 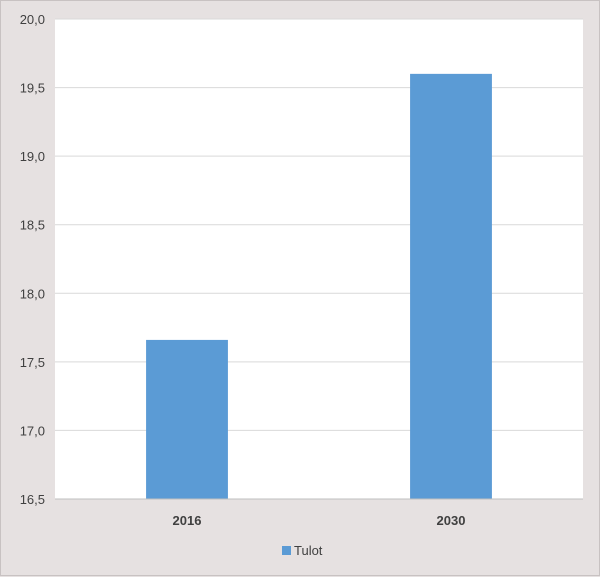 What do you see at coordinates (308, 550) in the screenshot?
I see `legend-label-tulot: Tulot` at bounding box center [308, 550].